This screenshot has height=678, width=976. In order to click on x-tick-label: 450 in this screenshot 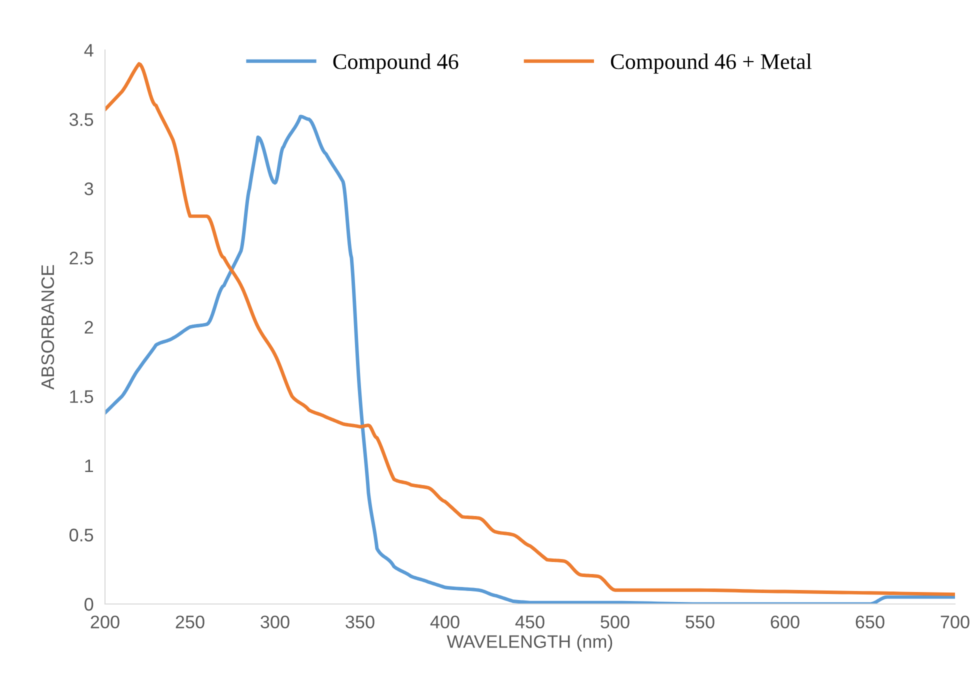, I will do `click(529, 622)`.